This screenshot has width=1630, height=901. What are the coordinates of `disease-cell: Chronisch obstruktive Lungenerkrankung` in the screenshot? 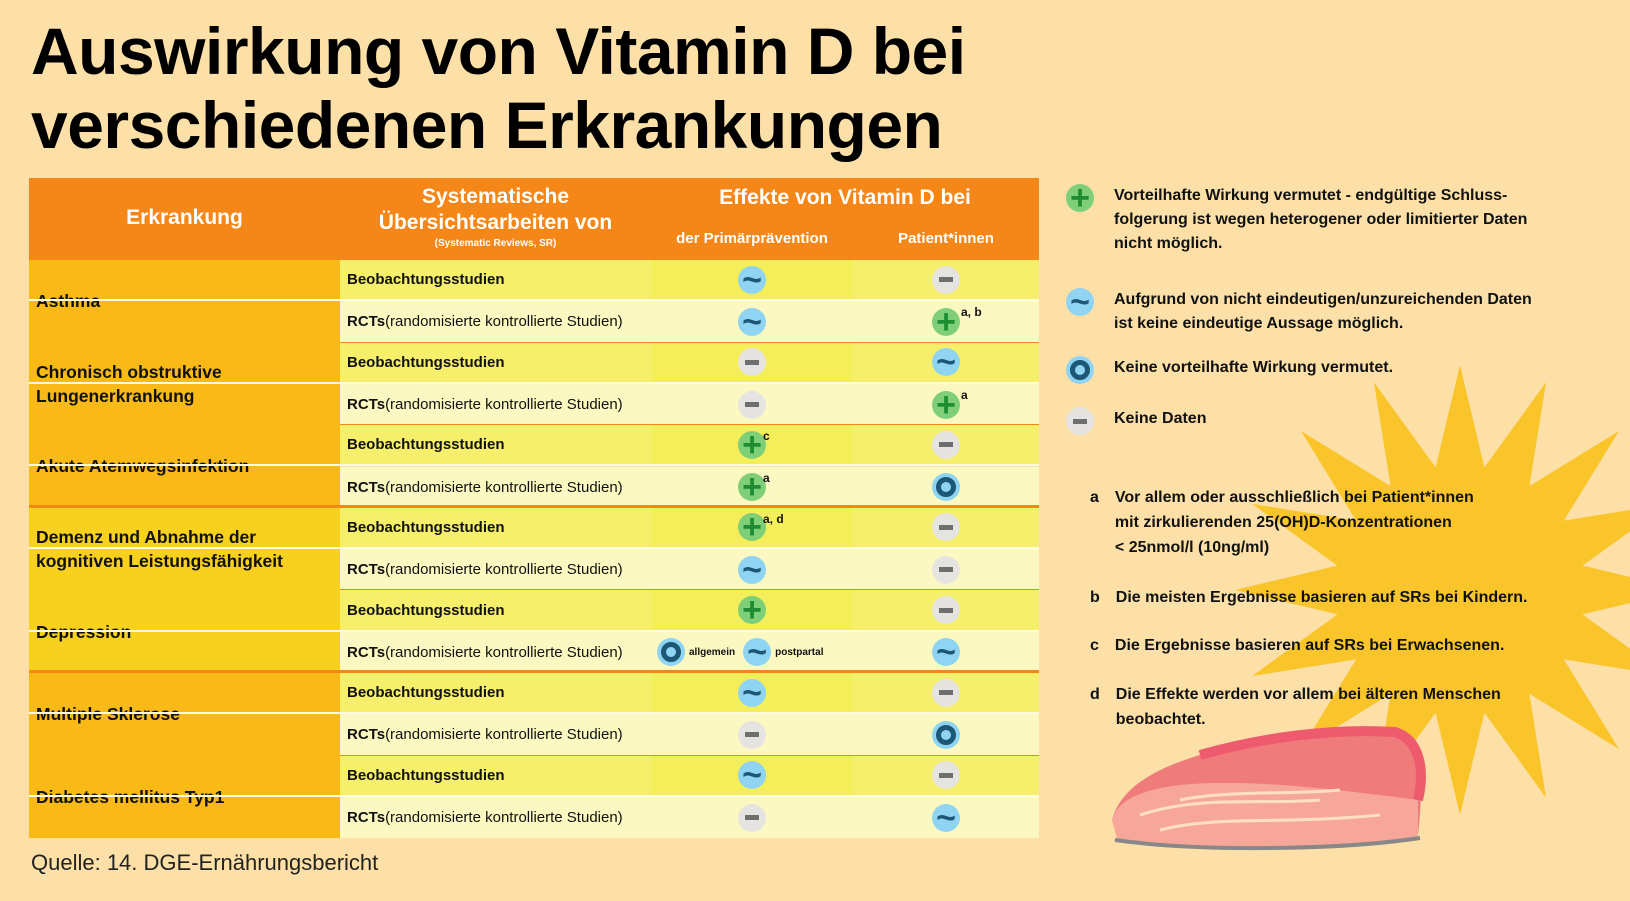 It's located at (184, 384).